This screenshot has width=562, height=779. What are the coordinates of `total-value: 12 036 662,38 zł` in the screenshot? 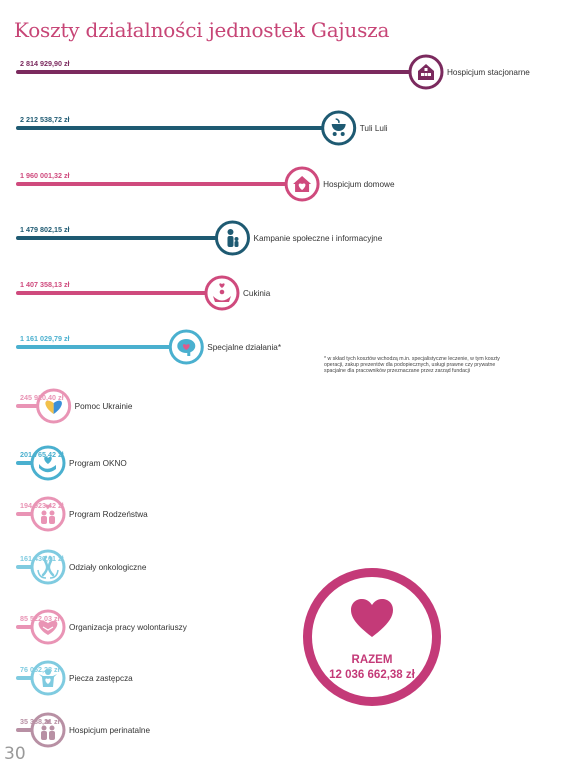 It's located at (372, 675).